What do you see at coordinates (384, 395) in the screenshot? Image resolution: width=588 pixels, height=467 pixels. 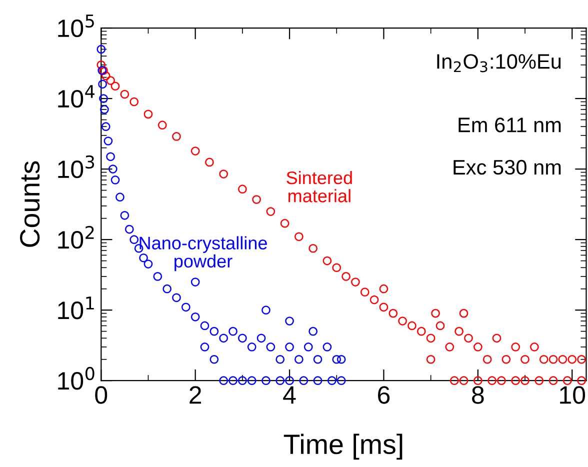 I see `x-tick-label: 6` at bounding box center [384, 395].